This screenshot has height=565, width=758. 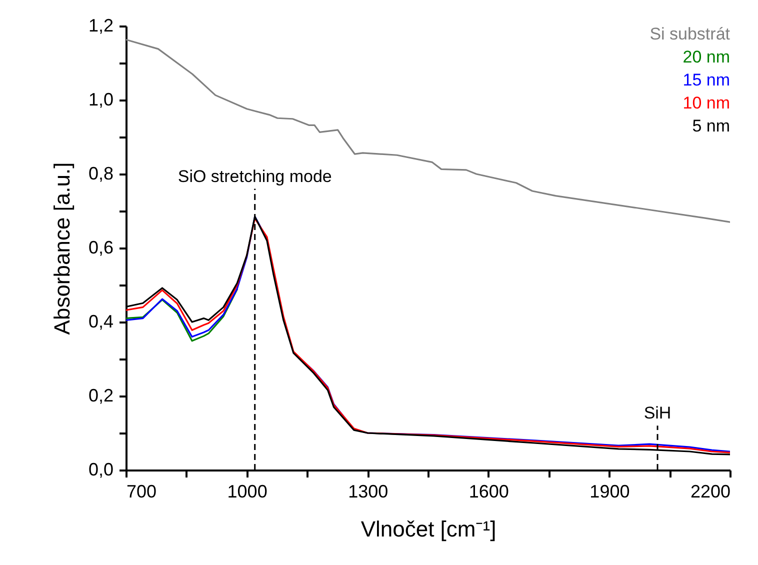 What do you see at coordinates (101, 322) in the screenshot?
I see `y-tick-label: 0,4` at bounding box center [101, 322].